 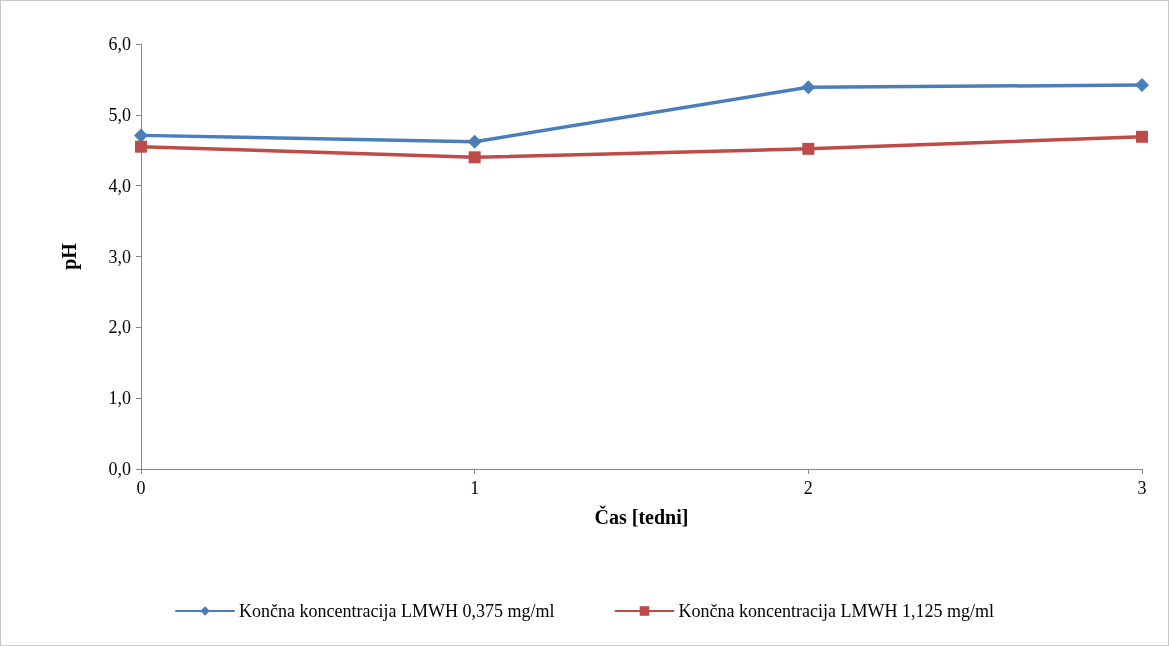 What do you see at coordinates (475, 488) in the screenshot?
I see `x-tick-label: 1` at bounding box center [475, 488].